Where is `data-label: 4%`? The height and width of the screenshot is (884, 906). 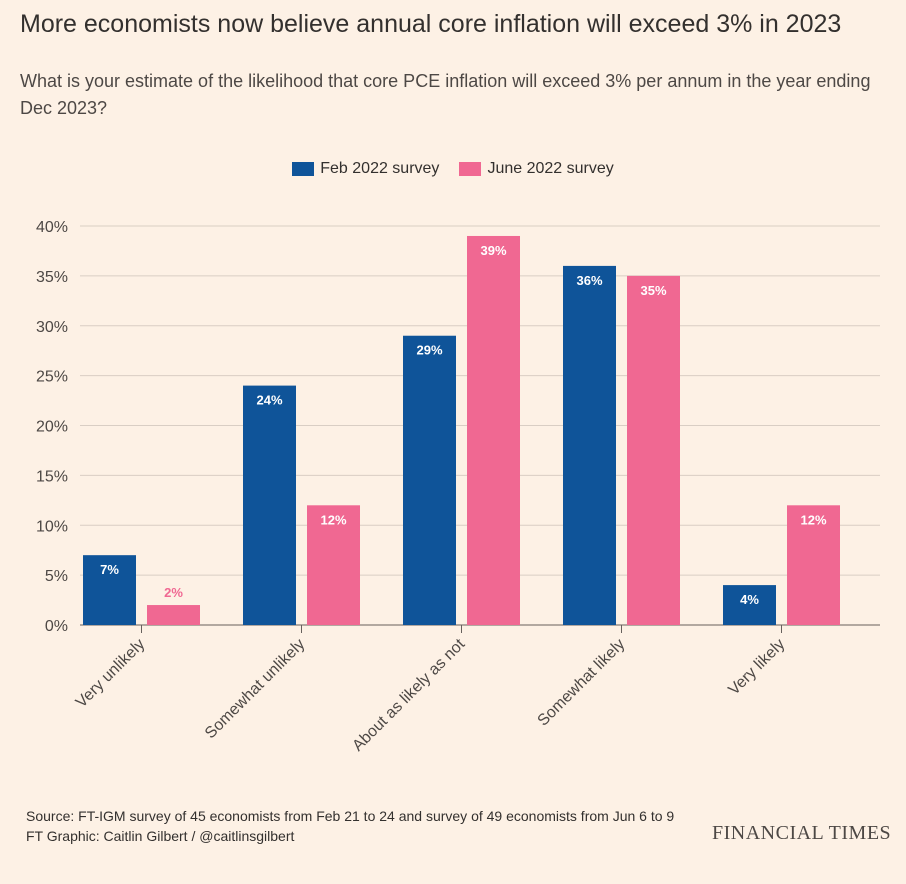 data-label: 4% is located at coordinates (749, 599).